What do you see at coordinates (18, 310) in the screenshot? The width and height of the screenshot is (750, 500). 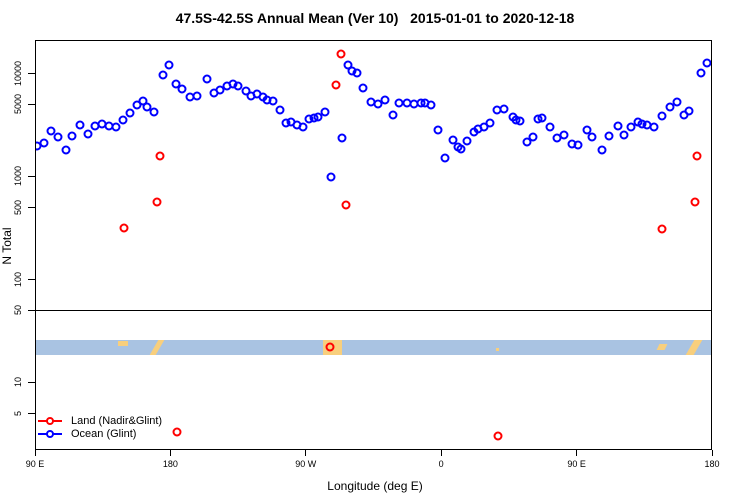 I see `y-tick-label: 50` at bounding box center [18, 310].